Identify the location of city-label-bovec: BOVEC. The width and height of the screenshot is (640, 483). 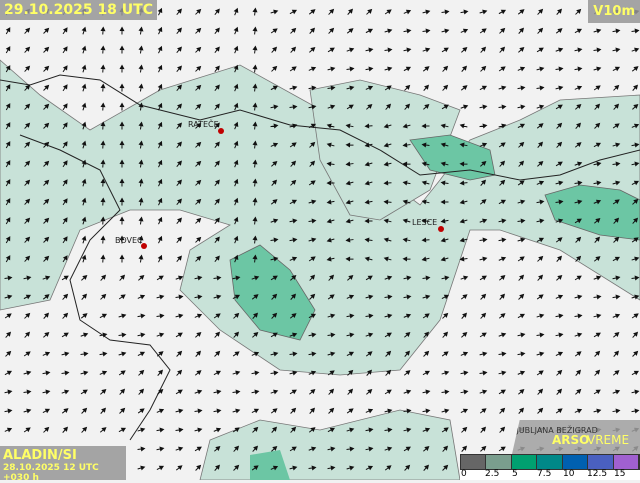
(129, 240).